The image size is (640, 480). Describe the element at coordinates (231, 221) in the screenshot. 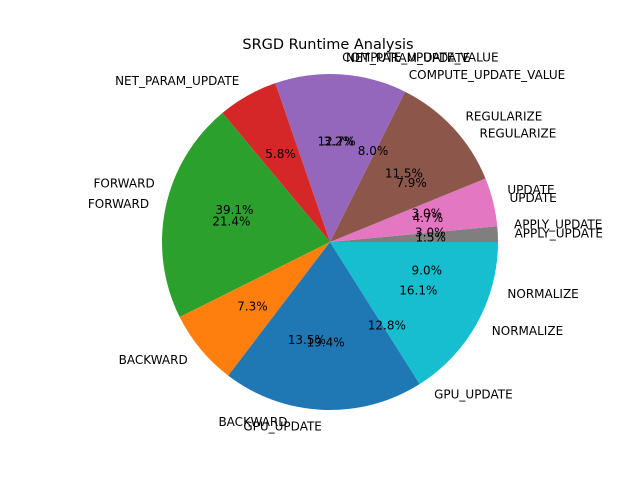

I see `slice-percent-forward: 21.4%` at that location.